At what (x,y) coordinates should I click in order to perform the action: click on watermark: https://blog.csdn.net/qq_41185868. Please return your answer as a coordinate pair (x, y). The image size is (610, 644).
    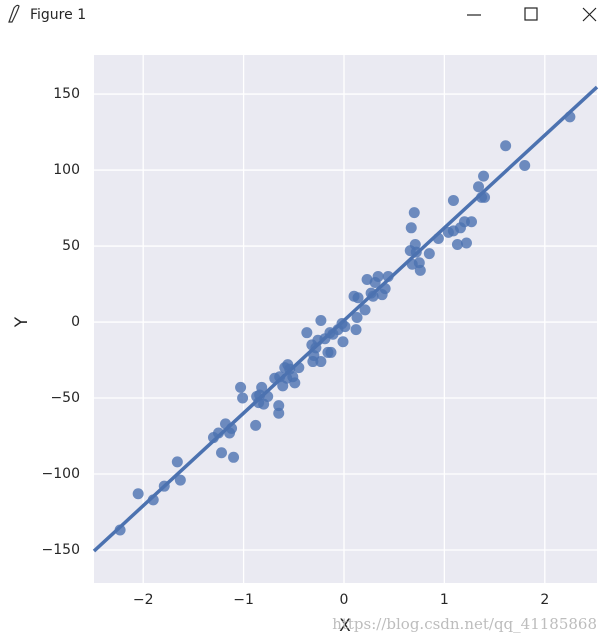
    Looking at the image, I should click on (464, 624).